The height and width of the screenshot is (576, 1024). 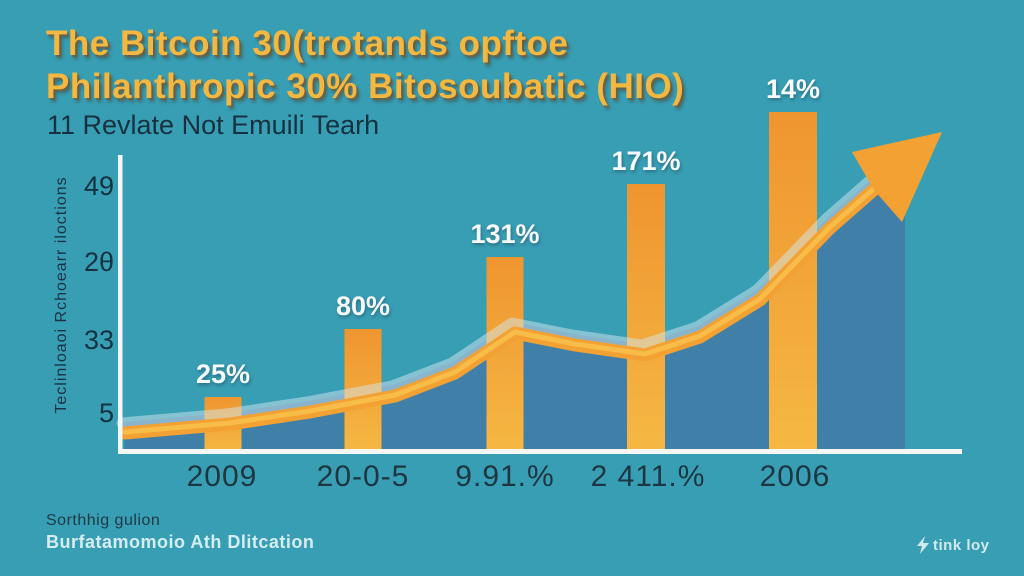 I want to click on chart-title-line1: The Bitcoin 30(trotands opftoe, so click(x=307, y=43).